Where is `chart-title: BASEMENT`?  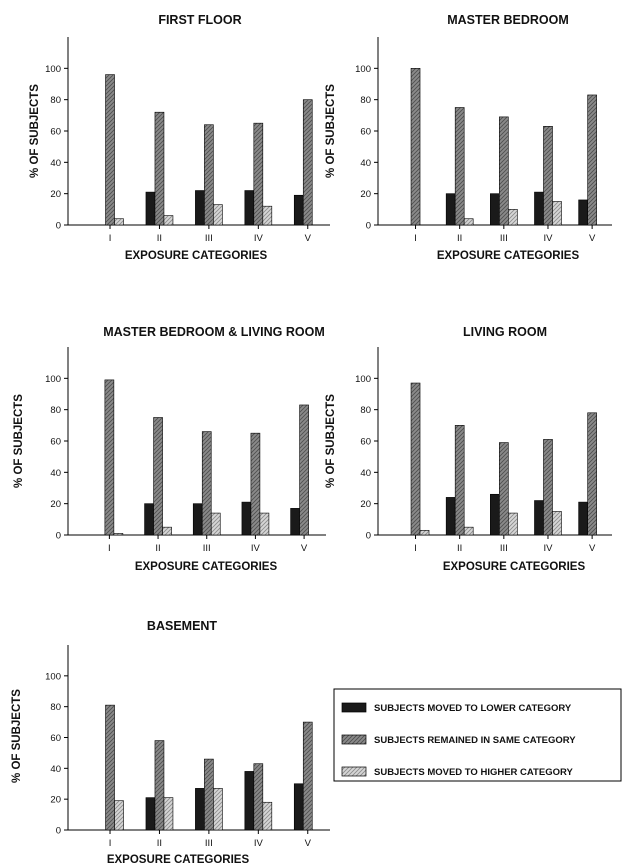
chart-title: BASEMENT is located at coordinates (182, 626).